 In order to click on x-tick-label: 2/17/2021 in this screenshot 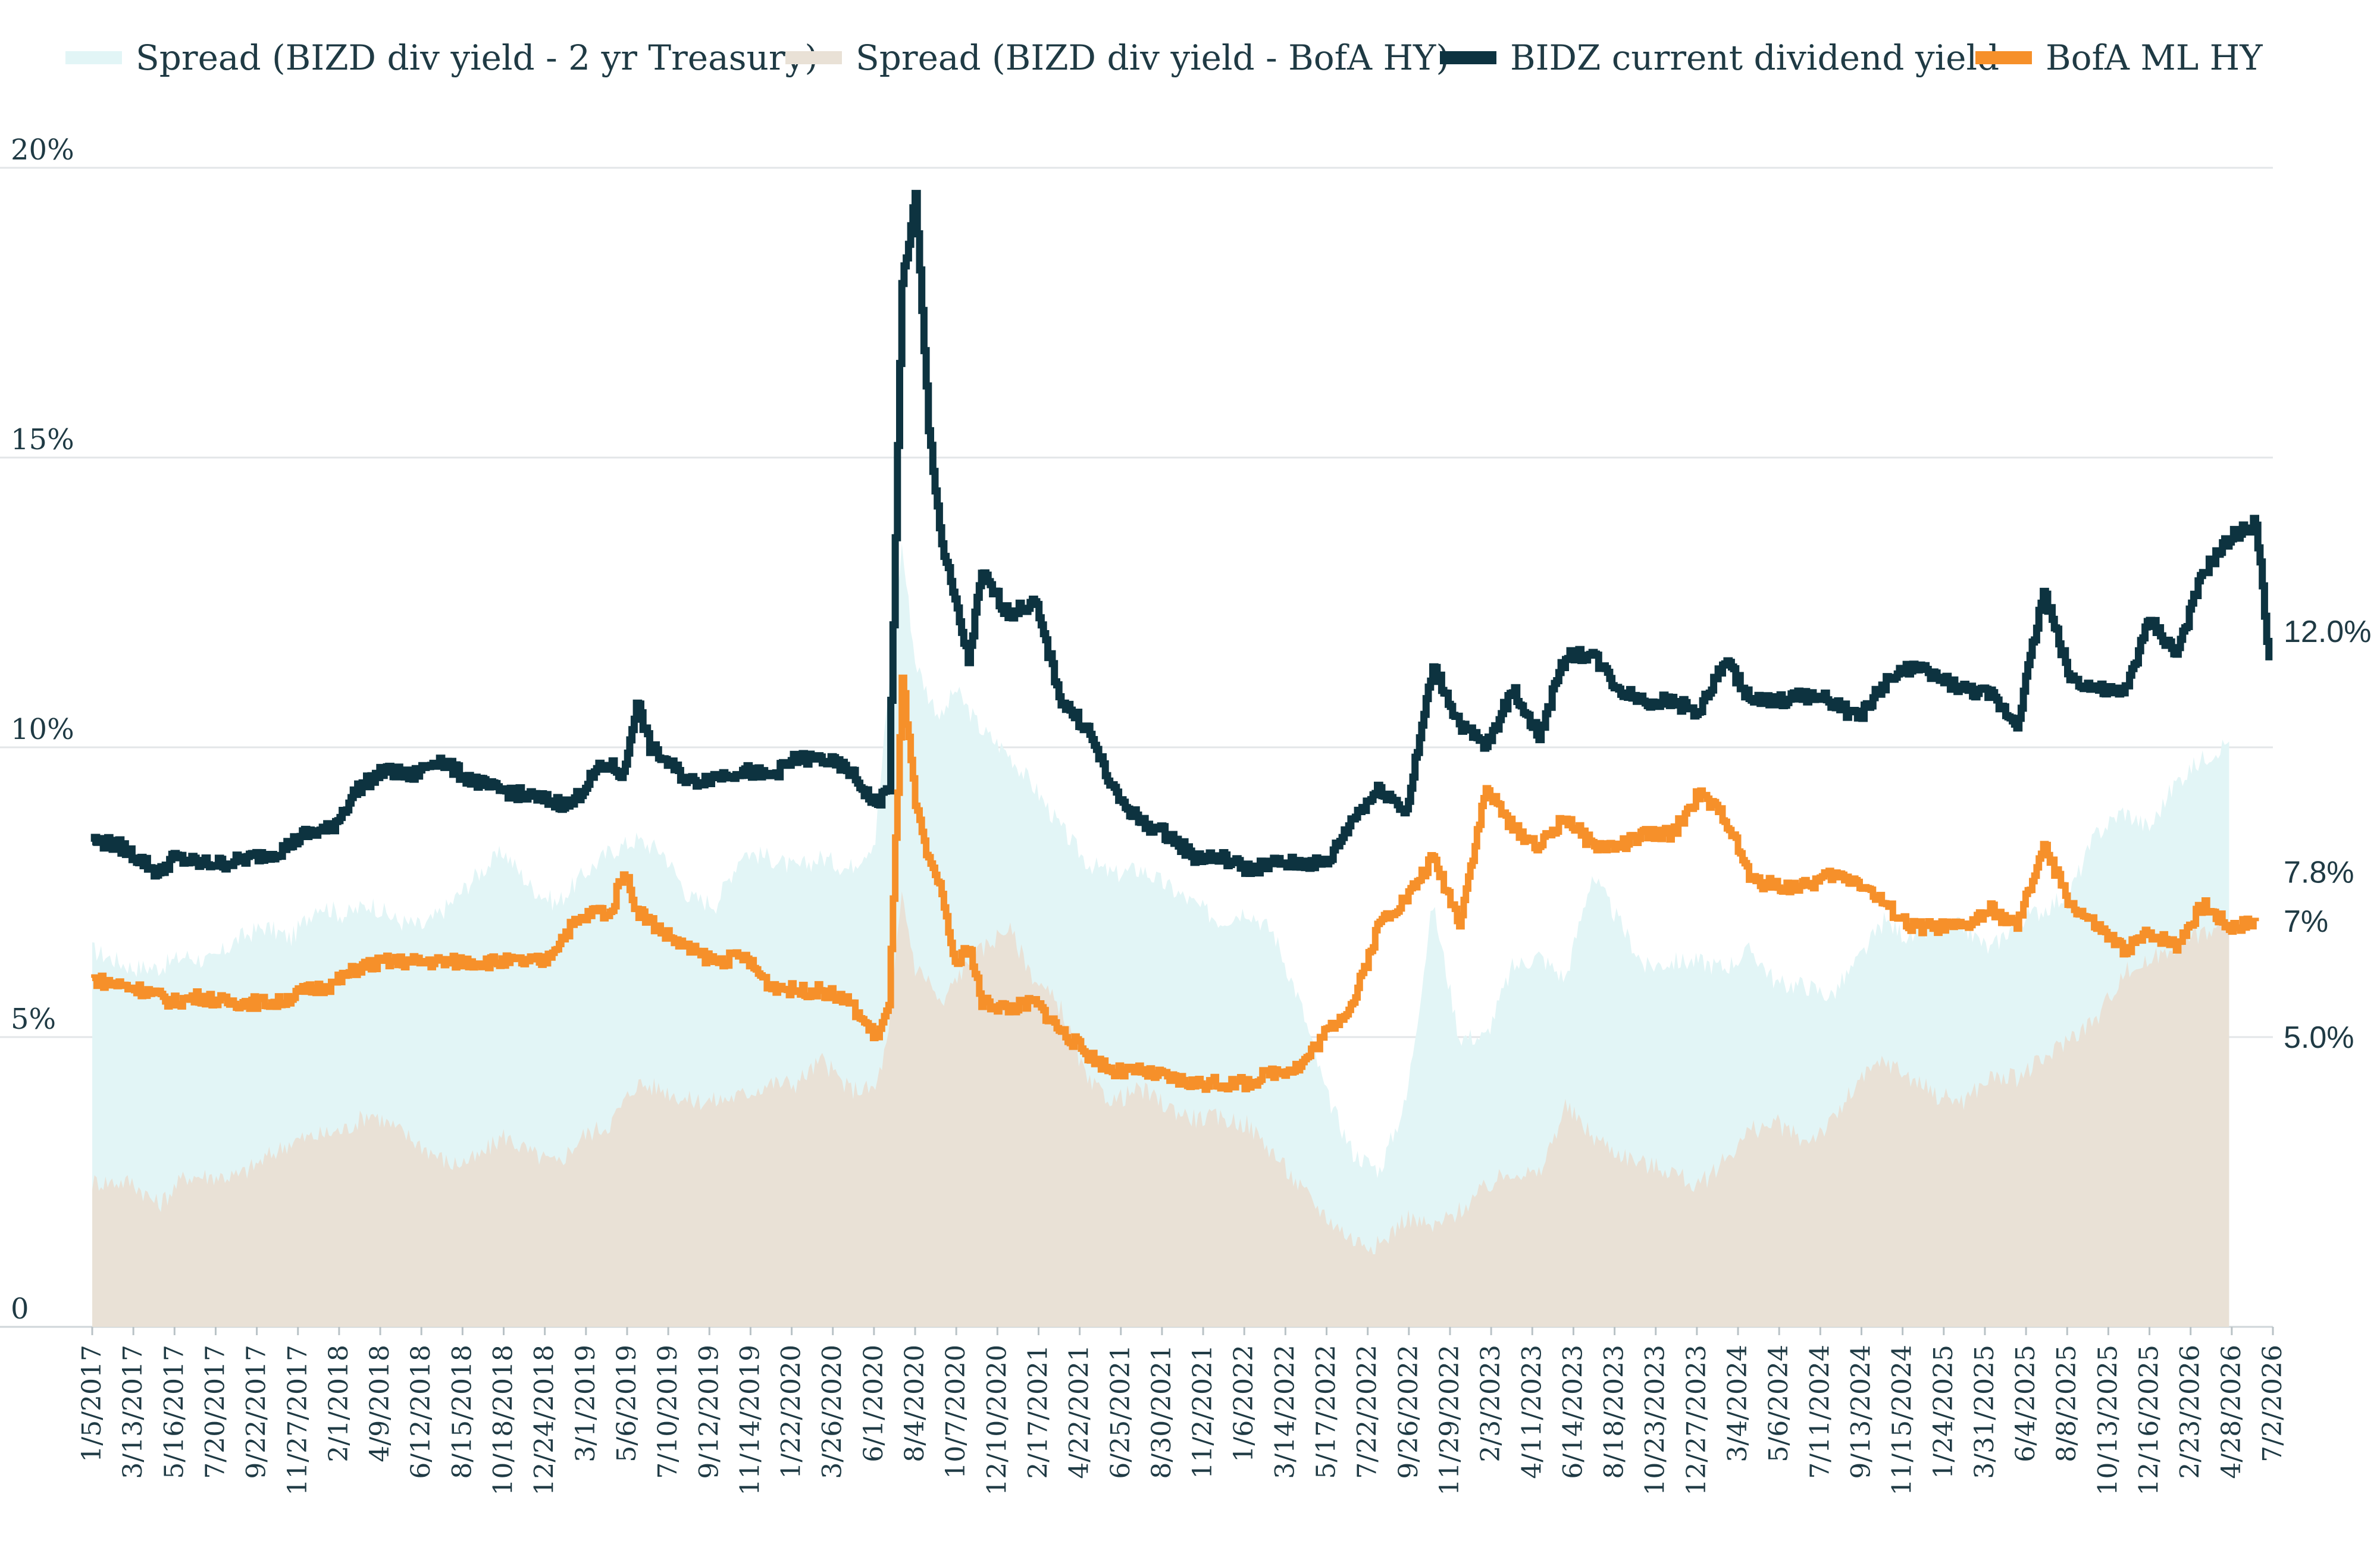, I will do `click(1038, 1412)`.